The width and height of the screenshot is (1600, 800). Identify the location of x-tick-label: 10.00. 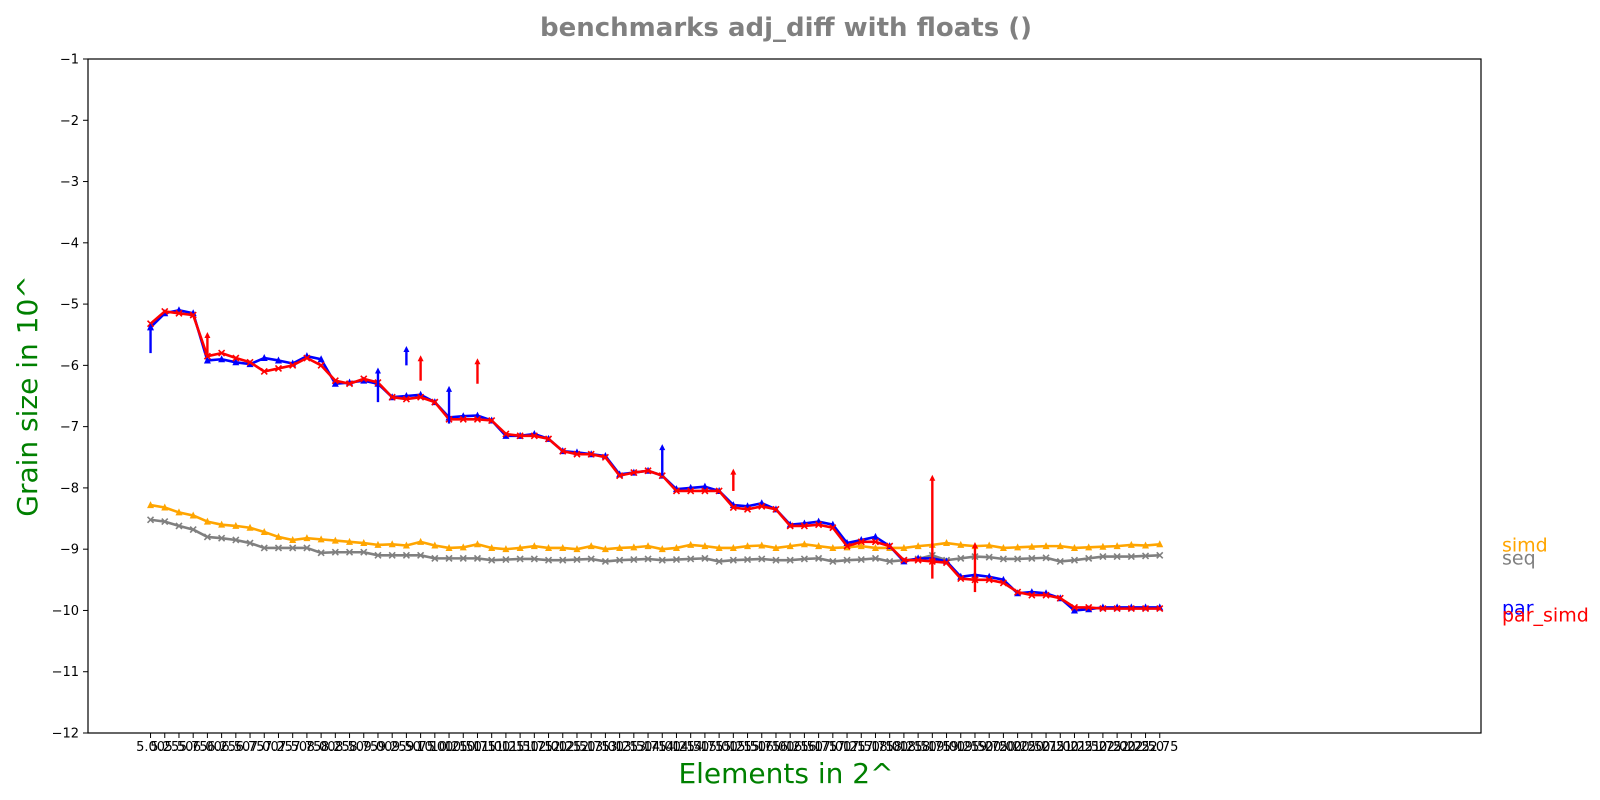
(434, 747).